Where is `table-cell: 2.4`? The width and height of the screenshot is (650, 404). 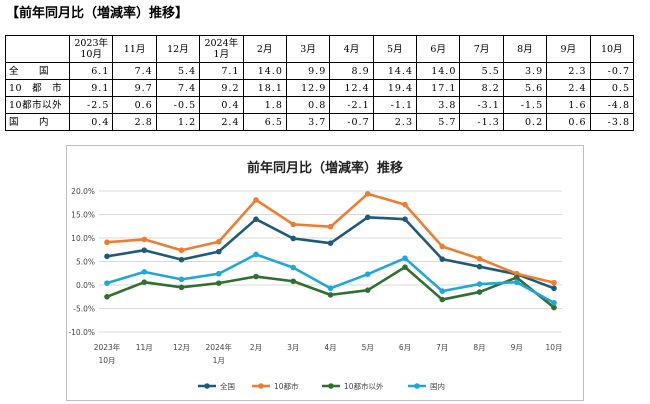
table-cell: 2.4 is located at coordinates (221, 122).